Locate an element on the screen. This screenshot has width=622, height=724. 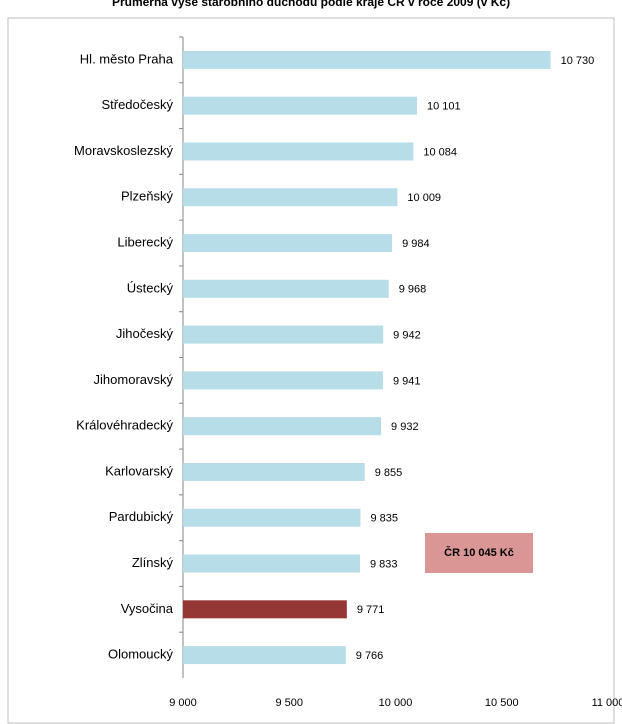
value-label: 10 009 is located at coordinates (424, 198).